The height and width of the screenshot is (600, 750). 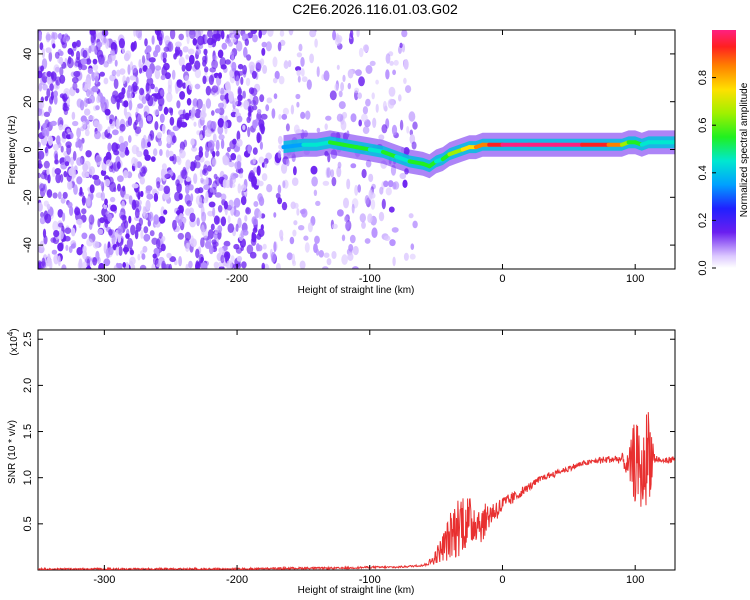 What do you see at coordinates (703, 77) in the screenshot?
I see `colorbar-tick-label: 0.8` at bounding box center [703, 77].